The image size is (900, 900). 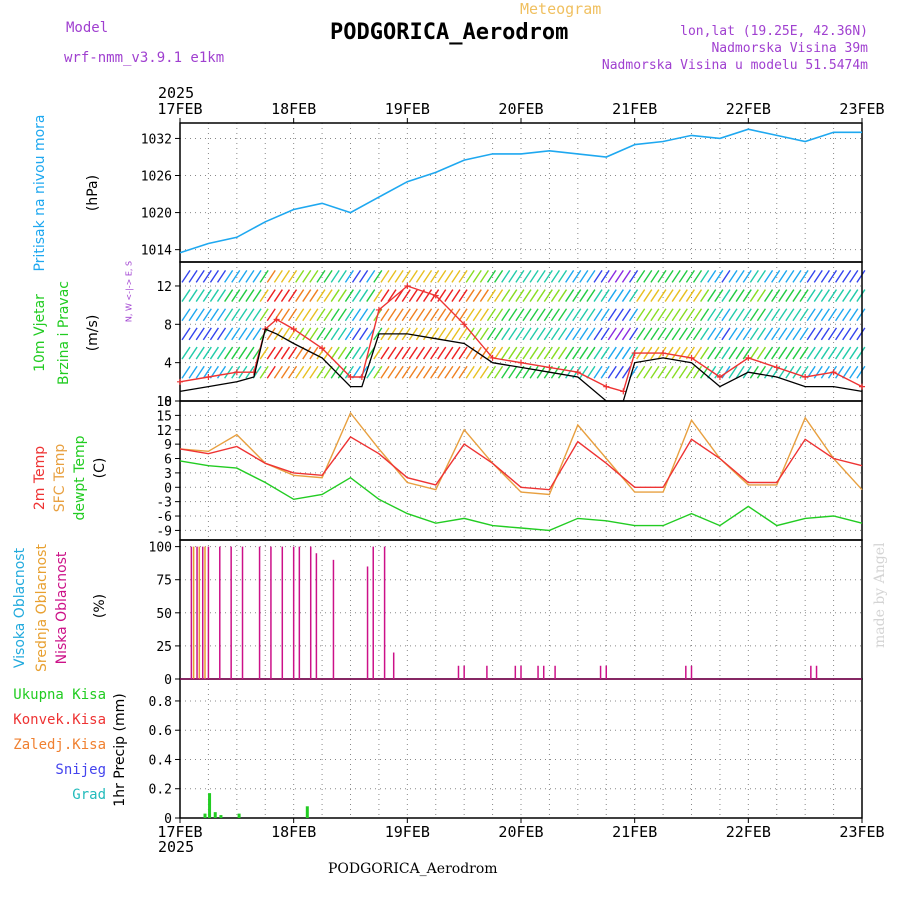 What do you see at coordinates (64, 333) in the screenshot?
I see `wind-side-label-2: Brzina i Pravac` at bounding box center [64, 333].